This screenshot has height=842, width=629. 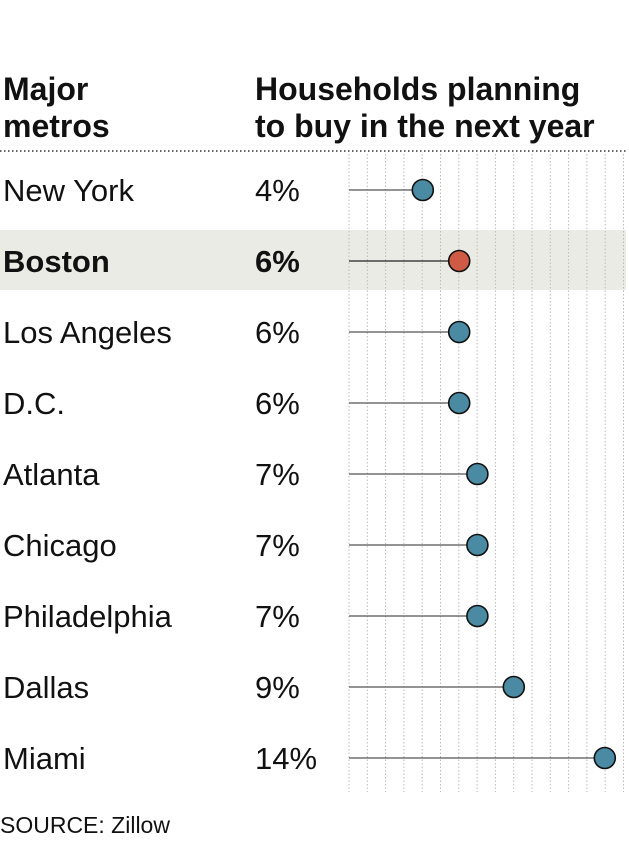 I want to click on data-row: Chicago 7%, so click(x=246, y=545).